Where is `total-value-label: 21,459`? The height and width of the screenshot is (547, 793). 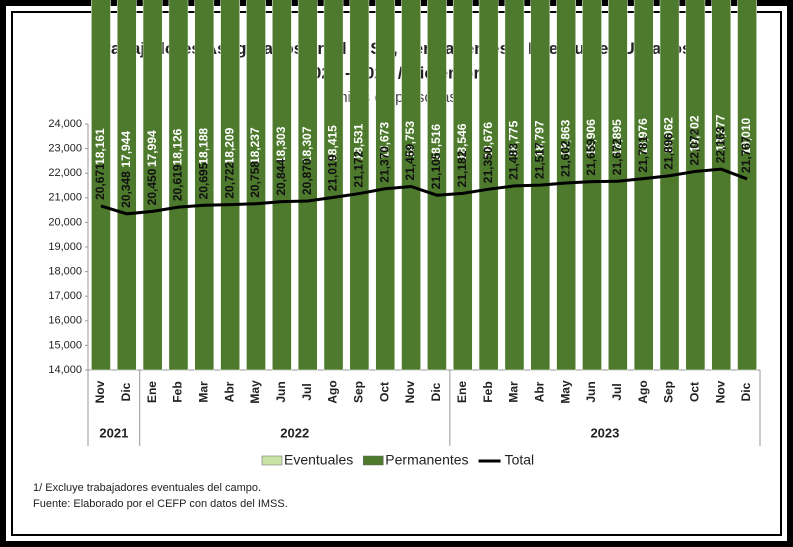
total-value-label: 21,459 is located at coordinates (410, 161).